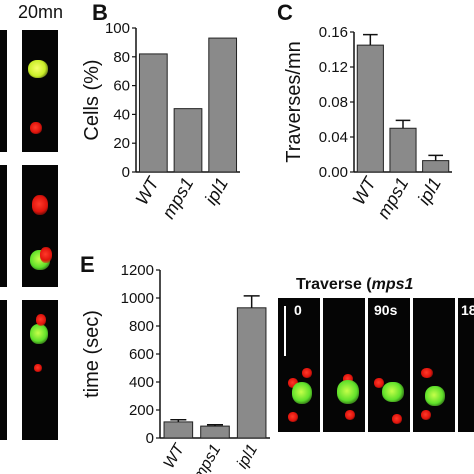  What do you see at coordinates (294, 102) in the screenshot?
I see `y-axis-label: Traverses/mn` at bounding box center [294, 102].